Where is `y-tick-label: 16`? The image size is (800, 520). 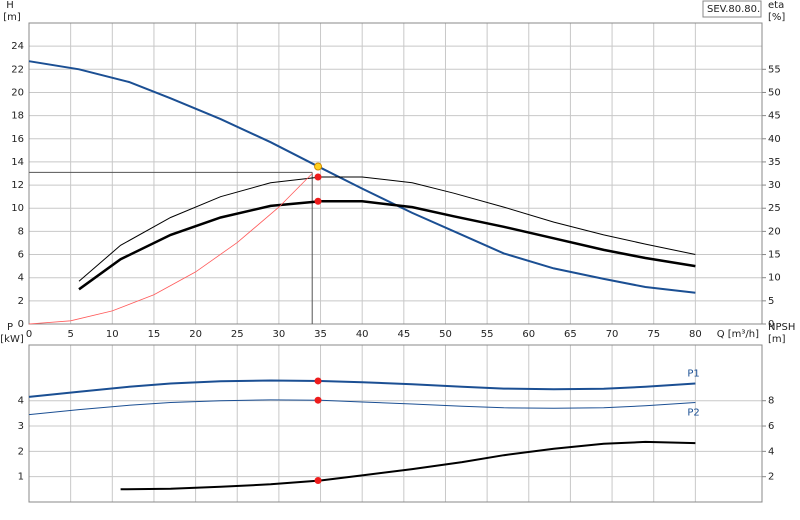 y-tick-label: 16 is located at coordinates (17, 139).